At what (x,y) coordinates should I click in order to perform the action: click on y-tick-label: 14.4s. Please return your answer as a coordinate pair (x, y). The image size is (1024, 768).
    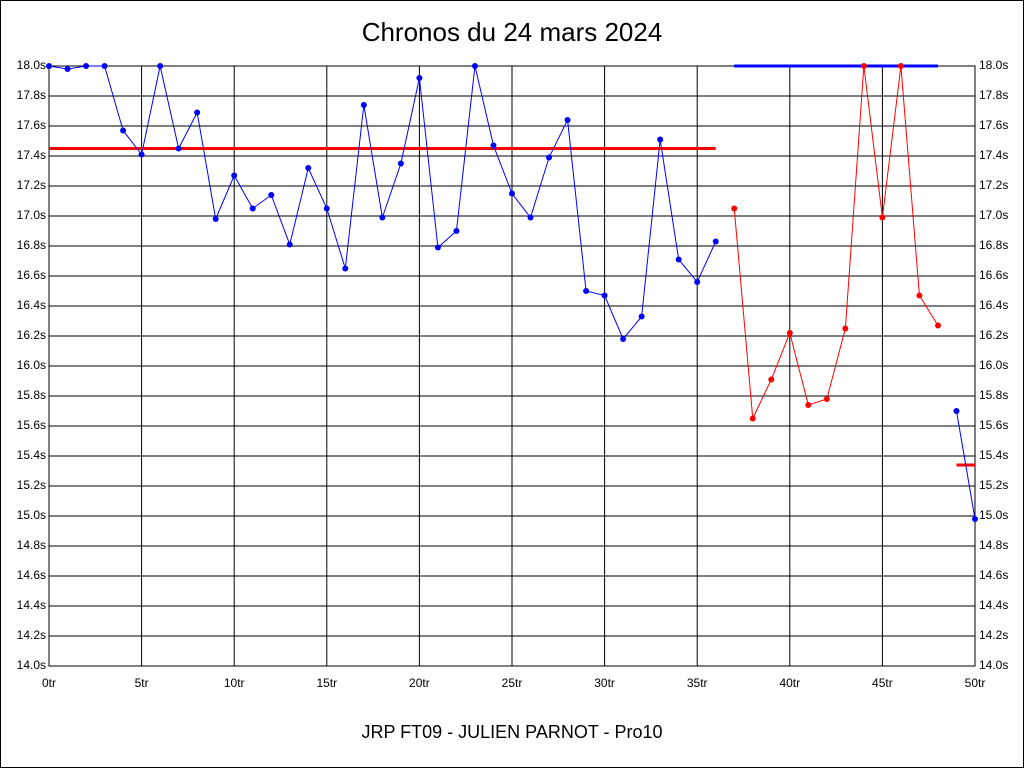
    Looking at the image, I should click on (31, 605).